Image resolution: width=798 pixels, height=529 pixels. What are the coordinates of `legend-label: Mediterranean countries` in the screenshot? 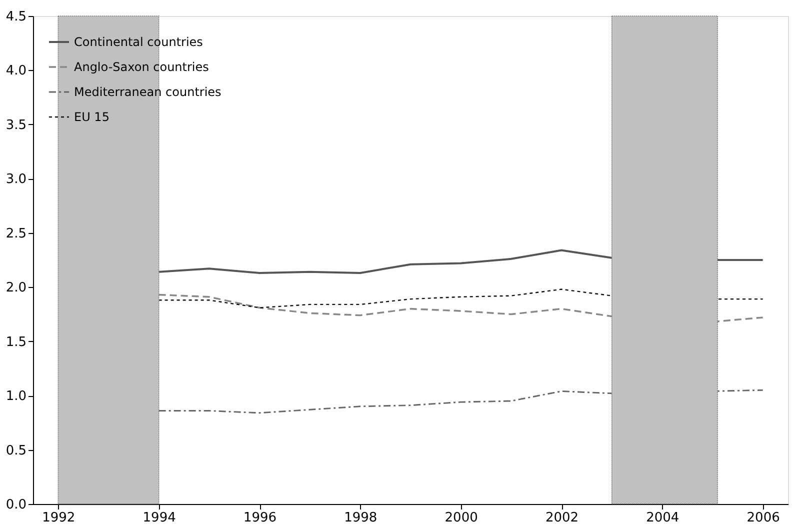 It's located at (148, 92).